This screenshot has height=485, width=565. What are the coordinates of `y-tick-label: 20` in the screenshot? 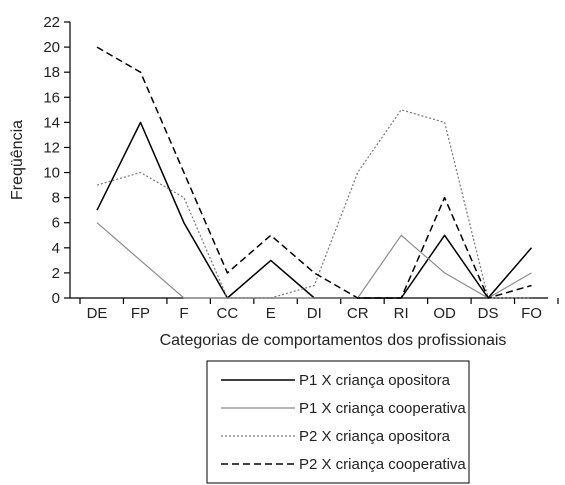 It's located at (51, 47).